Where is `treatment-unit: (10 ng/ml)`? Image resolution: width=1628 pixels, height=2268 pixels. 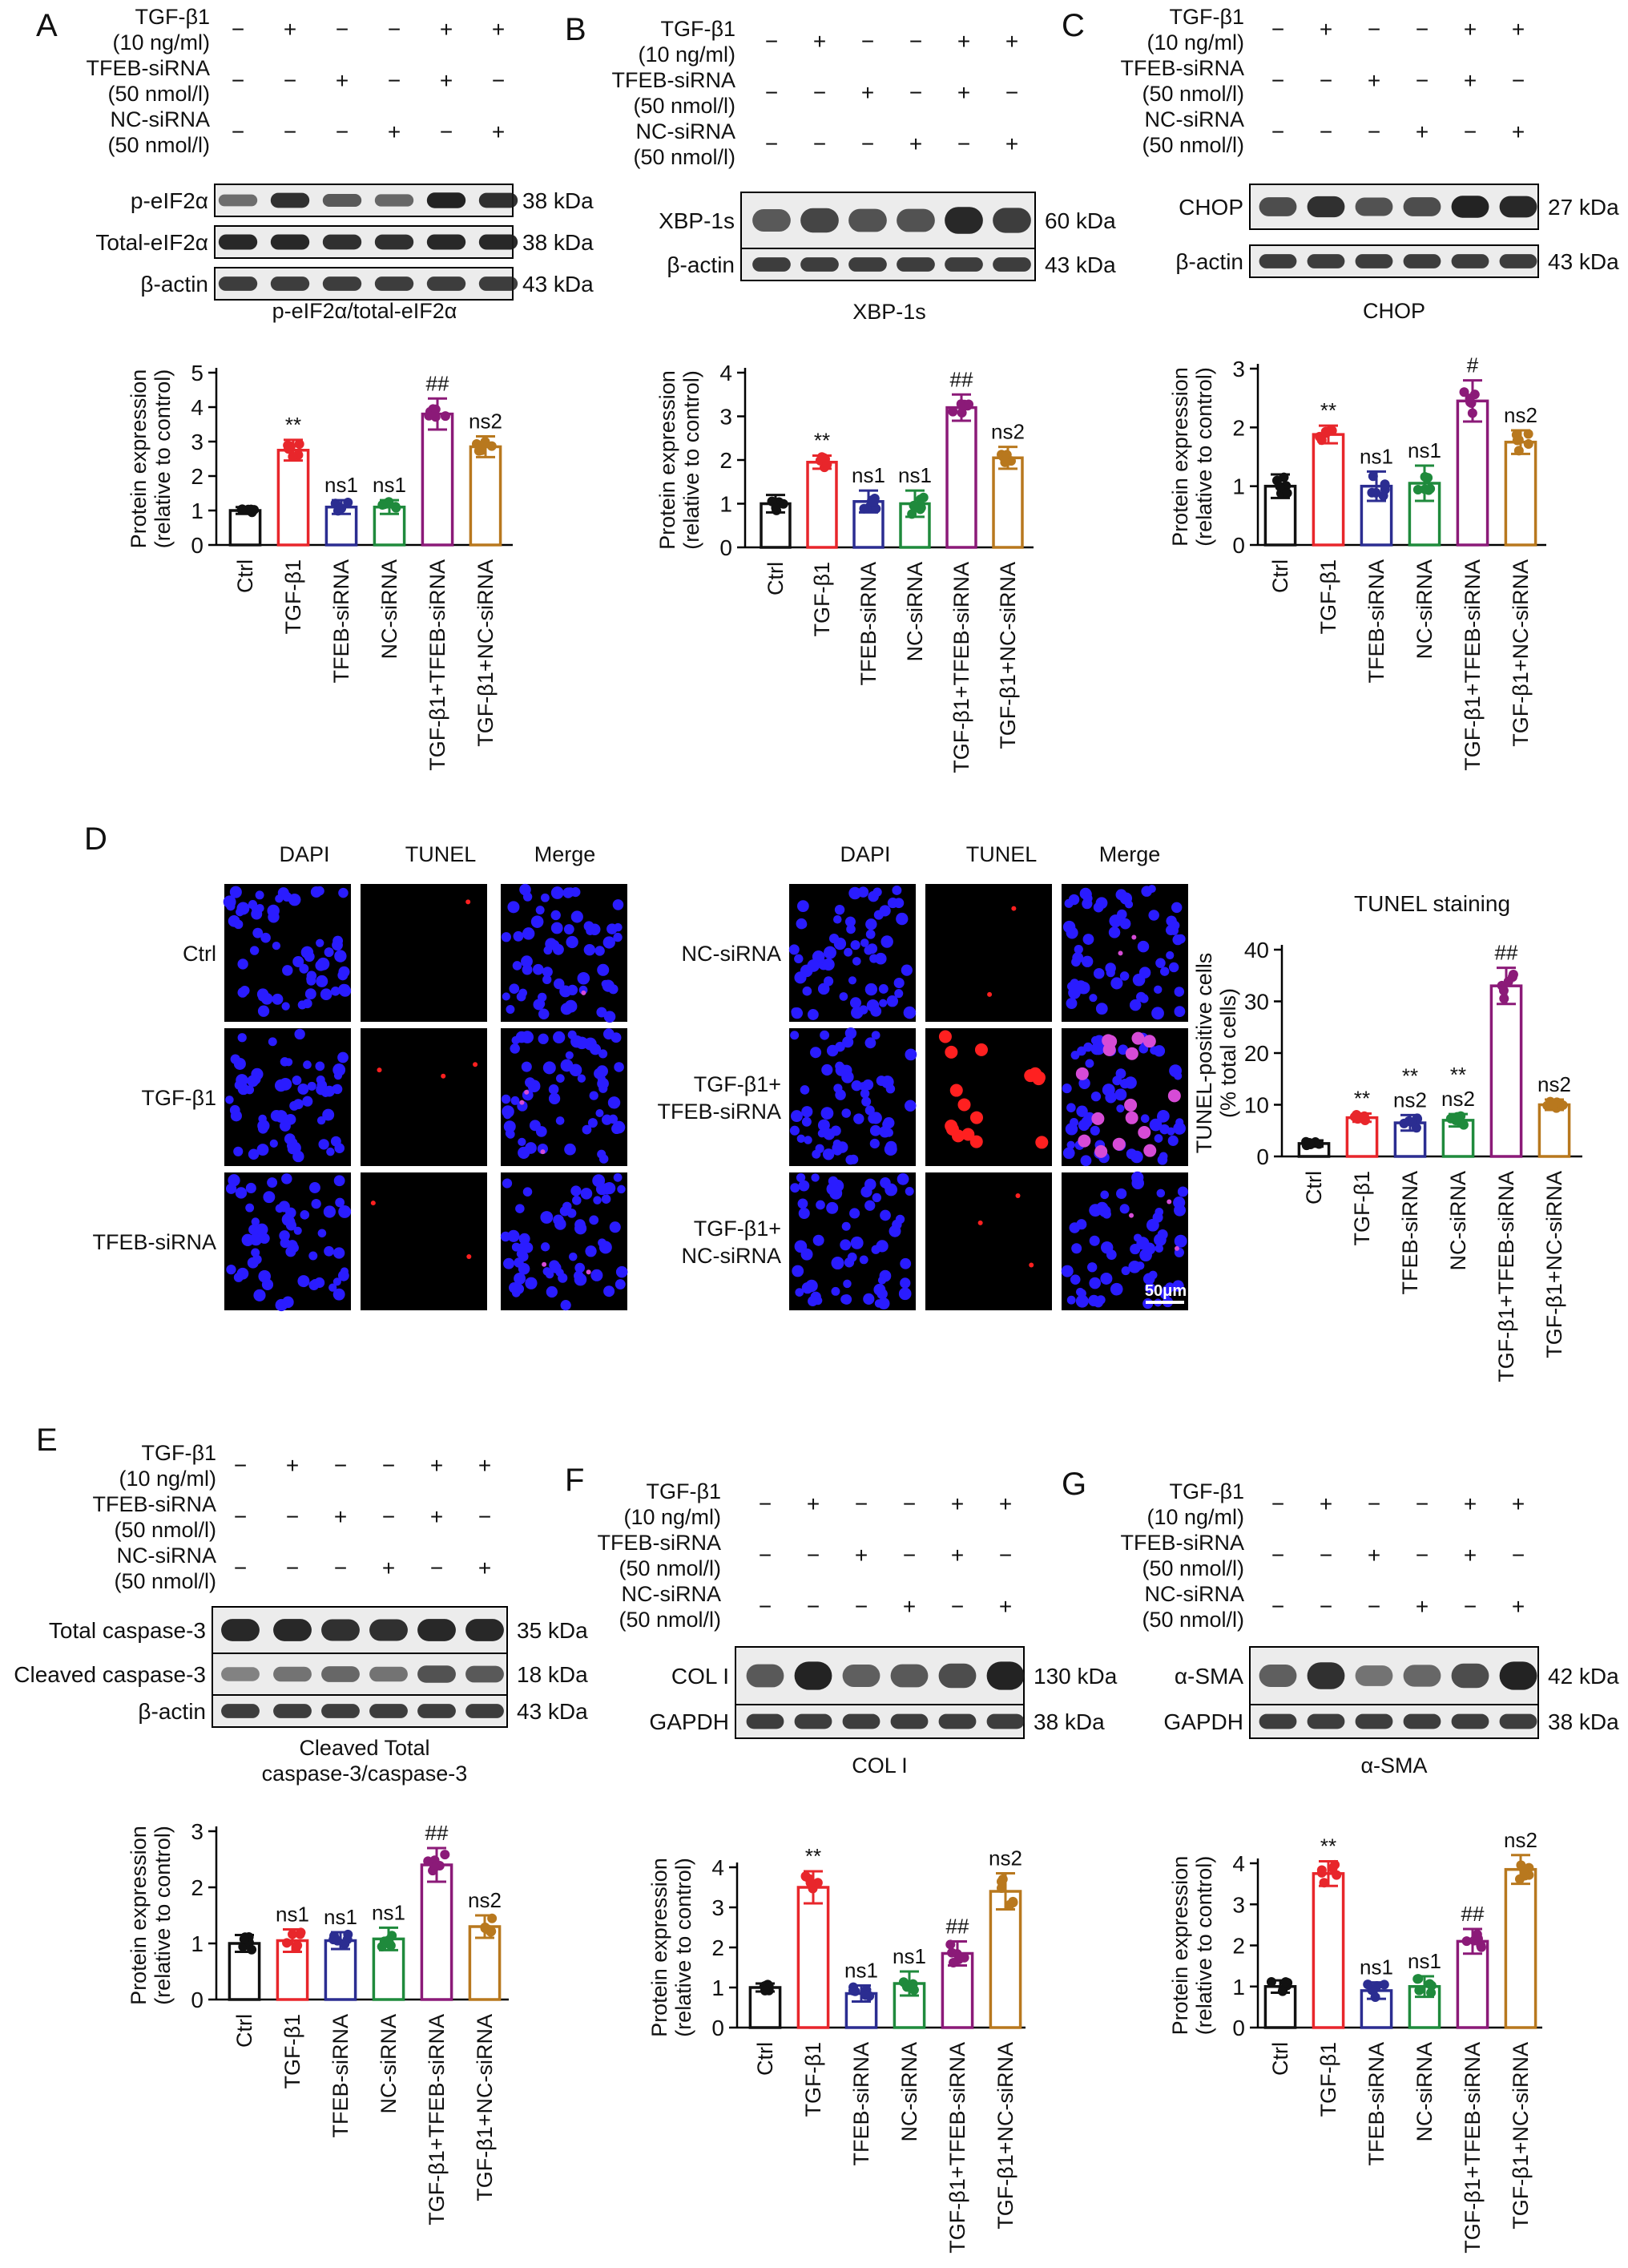 treatment-unit: (10 ng/ml) is located at coordinates (1195, 1517).